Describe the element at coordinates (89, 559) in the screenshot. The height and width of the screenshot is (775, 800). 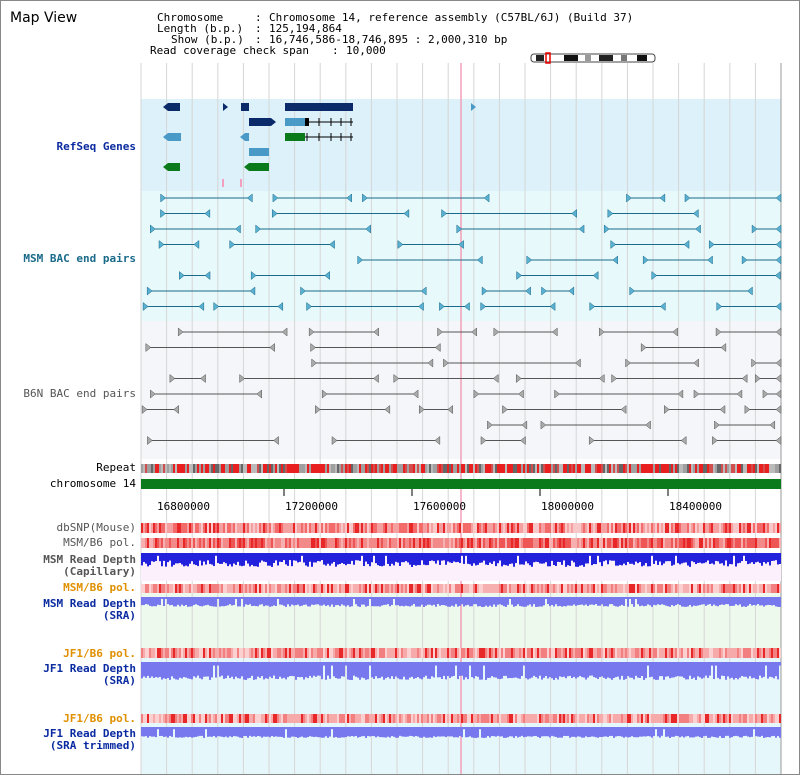
I see `track-label-msm-depth-capillary: MSM Read Depth` at that location.